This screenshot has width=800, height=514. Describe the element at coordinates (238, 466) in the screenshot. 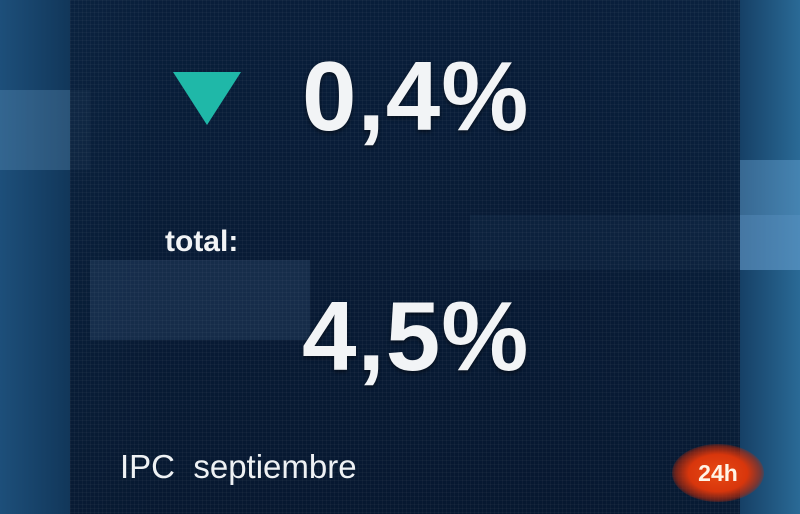

I see `caption: IPC septiembre` at that location.